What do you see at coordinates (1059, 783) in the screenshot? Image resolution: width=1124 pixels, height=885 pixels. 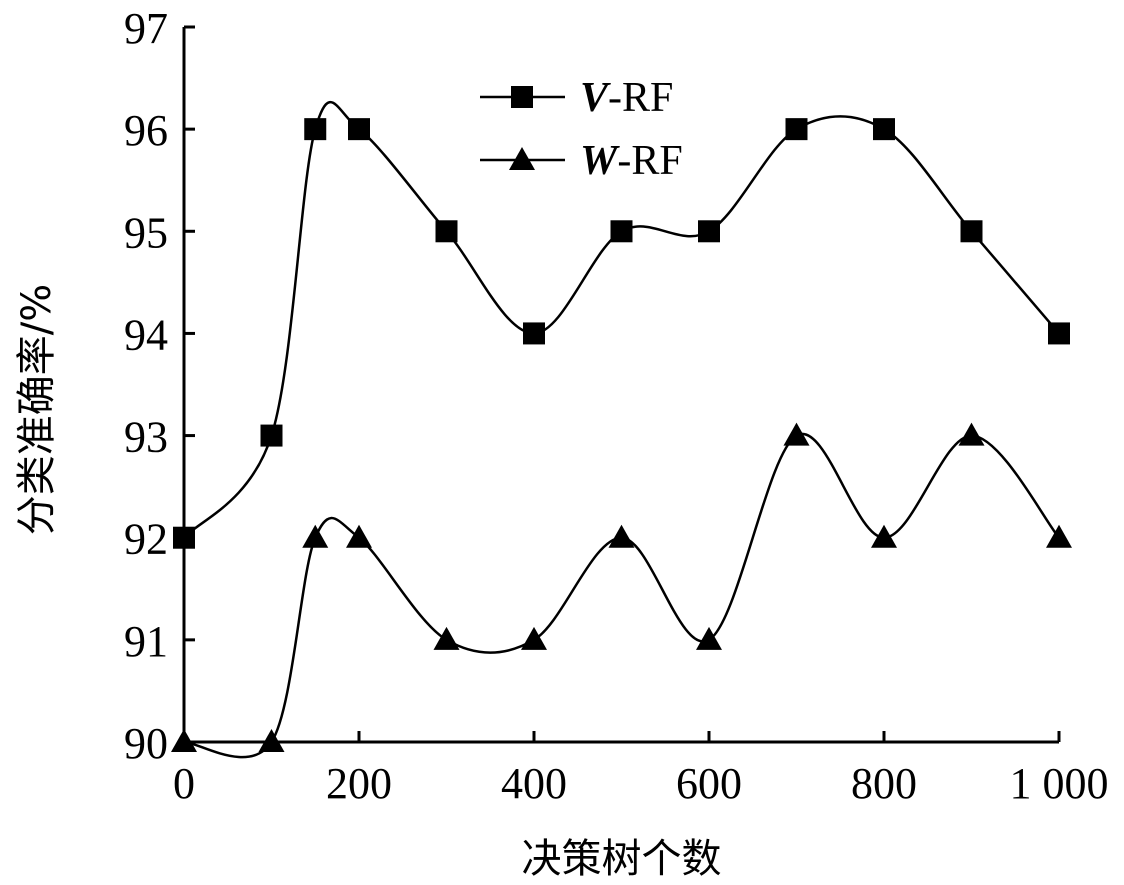 I see `x-tick-label: 1 000` at bounding box center [1059, 783].